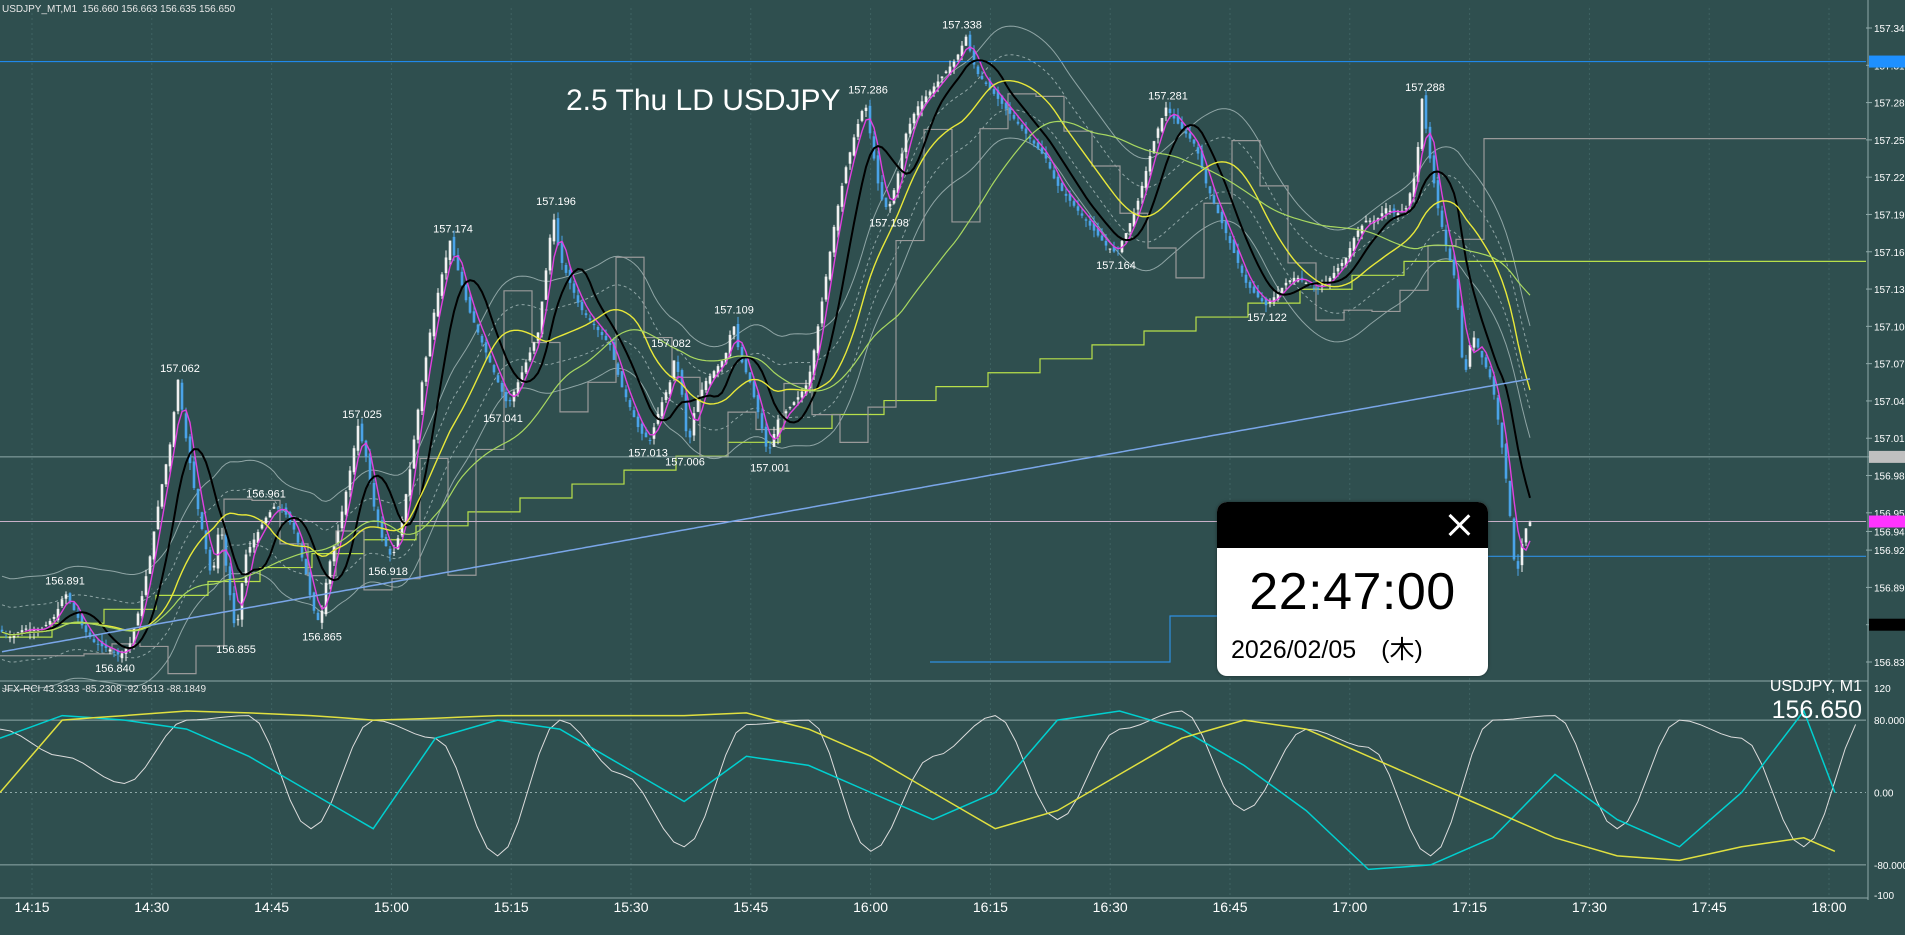 The image size is (1905, 935). I want to click on time-tick-label: 17:30, so click(1589, 907).